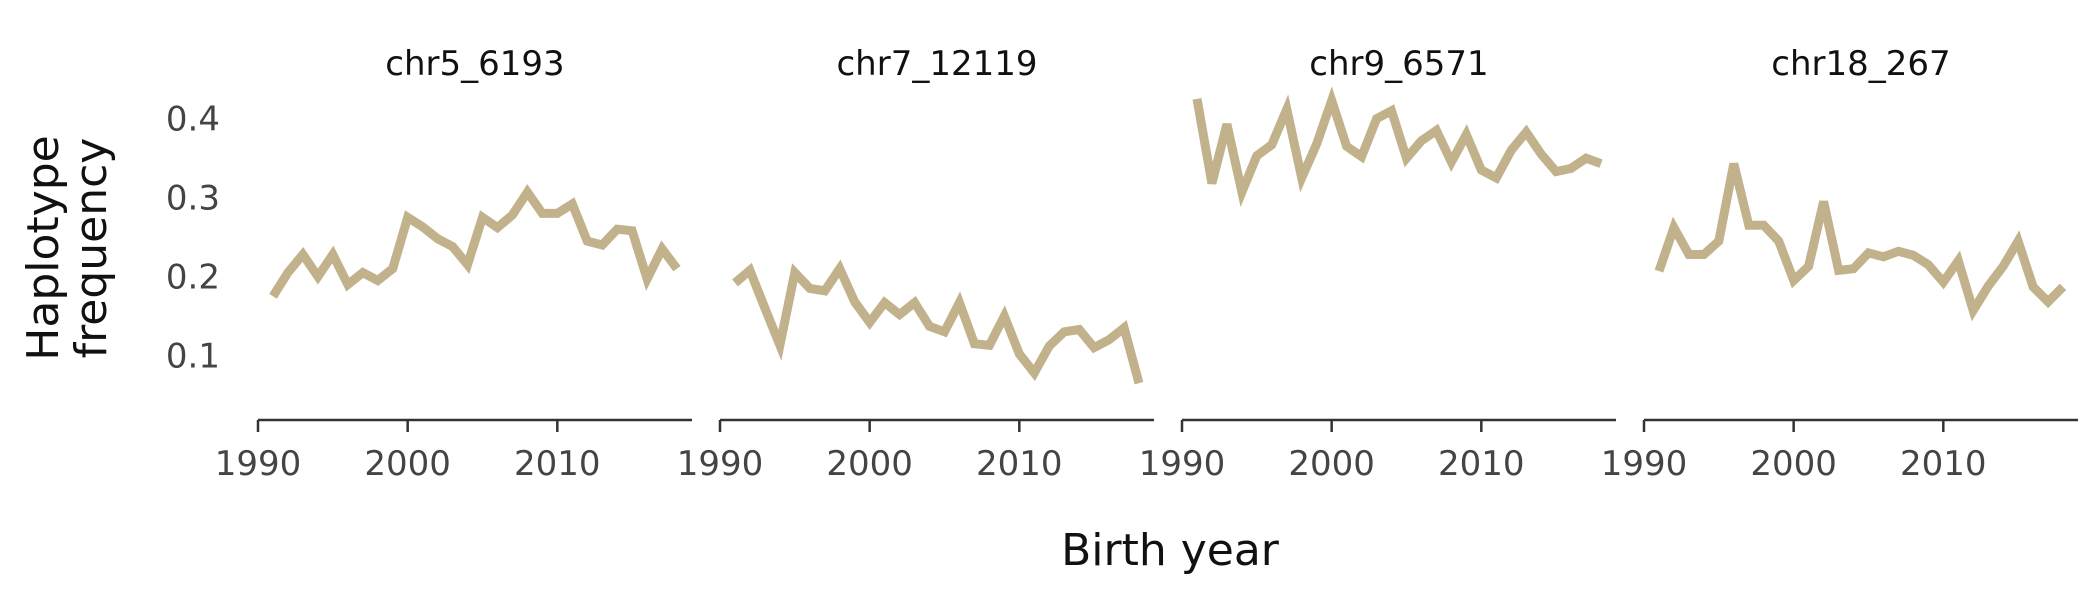 This screenshot has width=2100, height=600. What do you see at coordinates (193, 278) in the screenshot?
I see `y-tick-label: 0.2` at bounding box center [193, 278].